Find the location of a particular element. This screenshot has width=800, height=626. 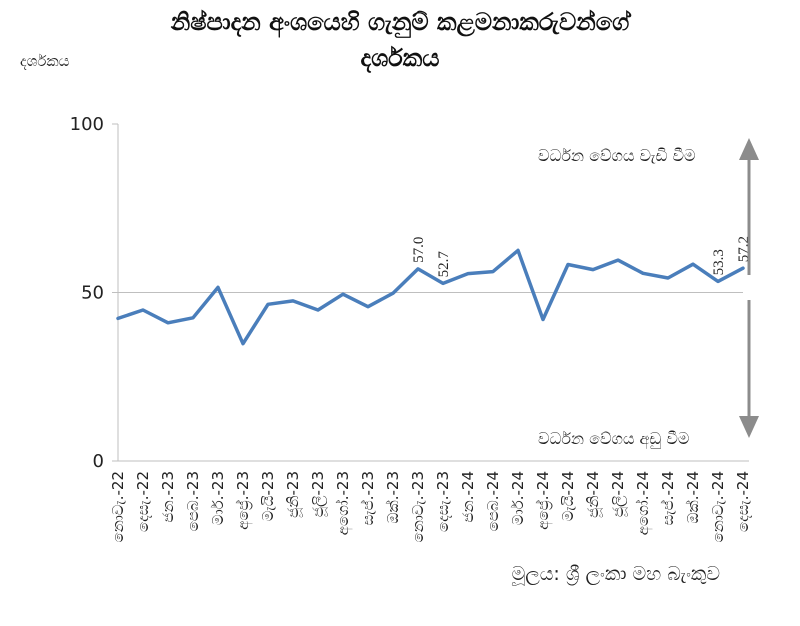

x-tick-label: දෙසැ.-22 is located at coordinates (143, 501).